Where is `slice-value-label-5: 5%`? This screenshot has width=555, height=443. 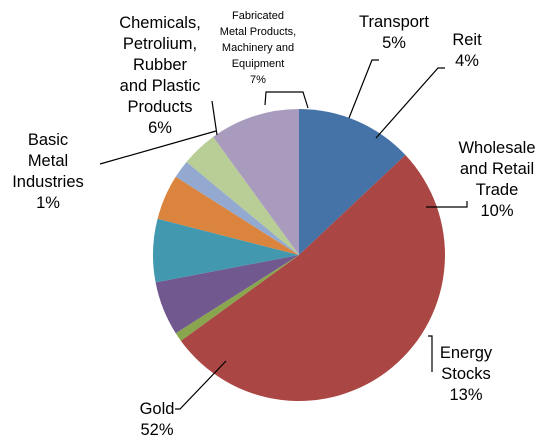 slice-value-label-5: 5% is located at coordinates (394, 43).